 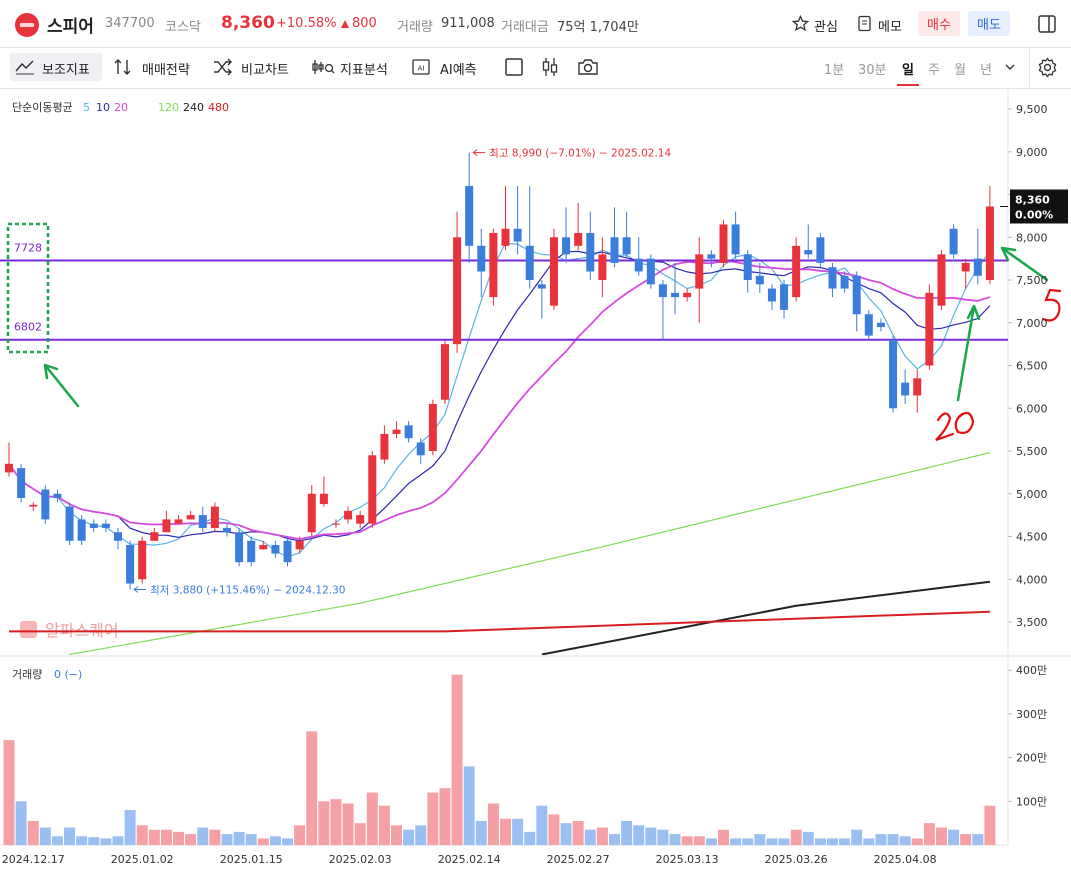 I want to click on y-tick-label: 7,500, so click(x=1032, y=280).